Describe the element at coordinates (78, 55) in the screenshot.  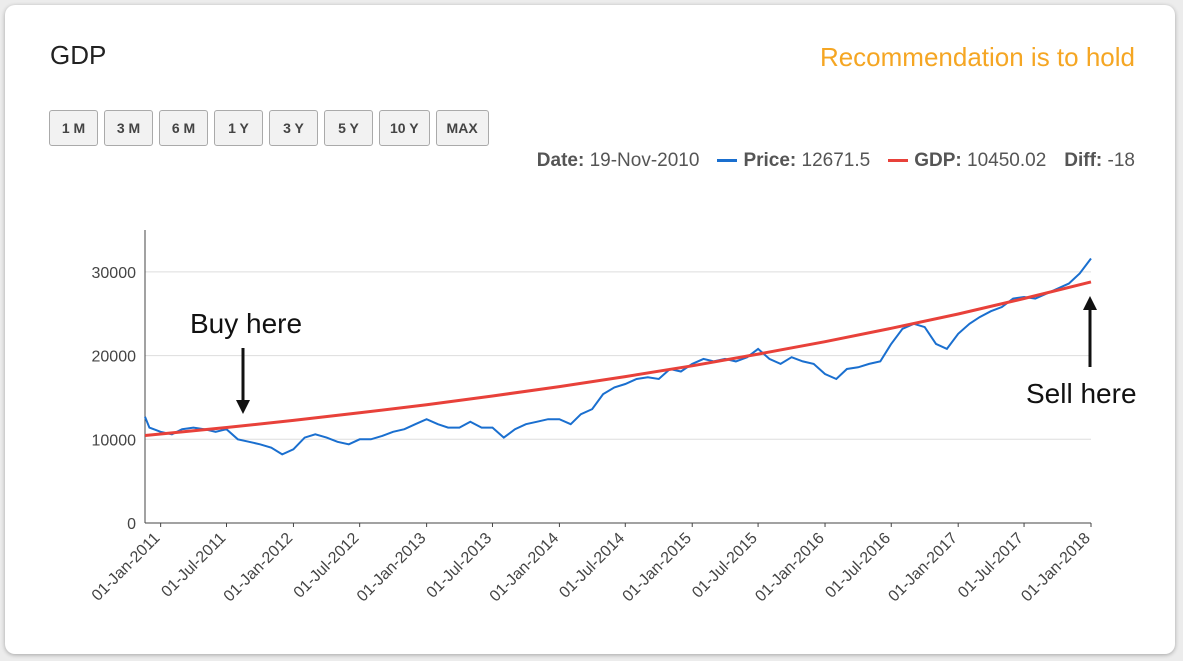
I see `title: GDP` at that location.